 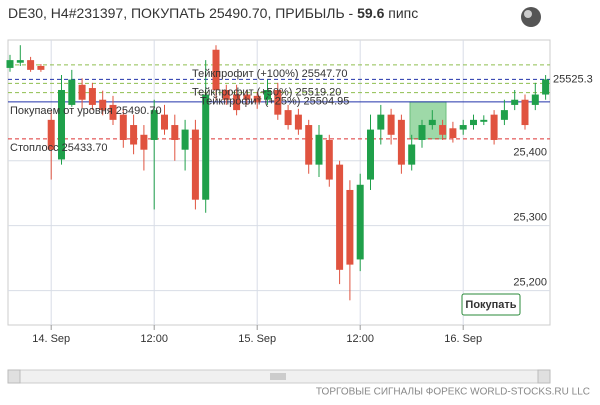 I want to click on globe-icon, so click(x=531, y=17).